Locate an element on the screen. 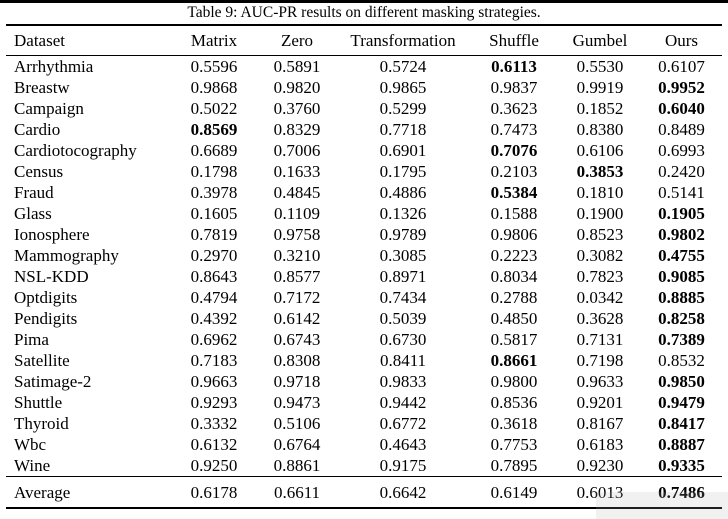  auc-pr-value: 0.1900 is located at coordinates (600, 213).